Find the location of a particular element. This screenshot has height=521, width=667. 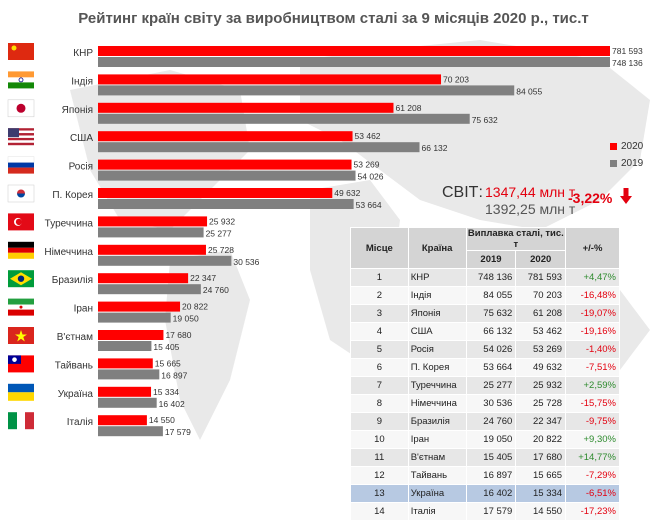

legend-label-2020: 2020 is located at coordinates (632, 146).